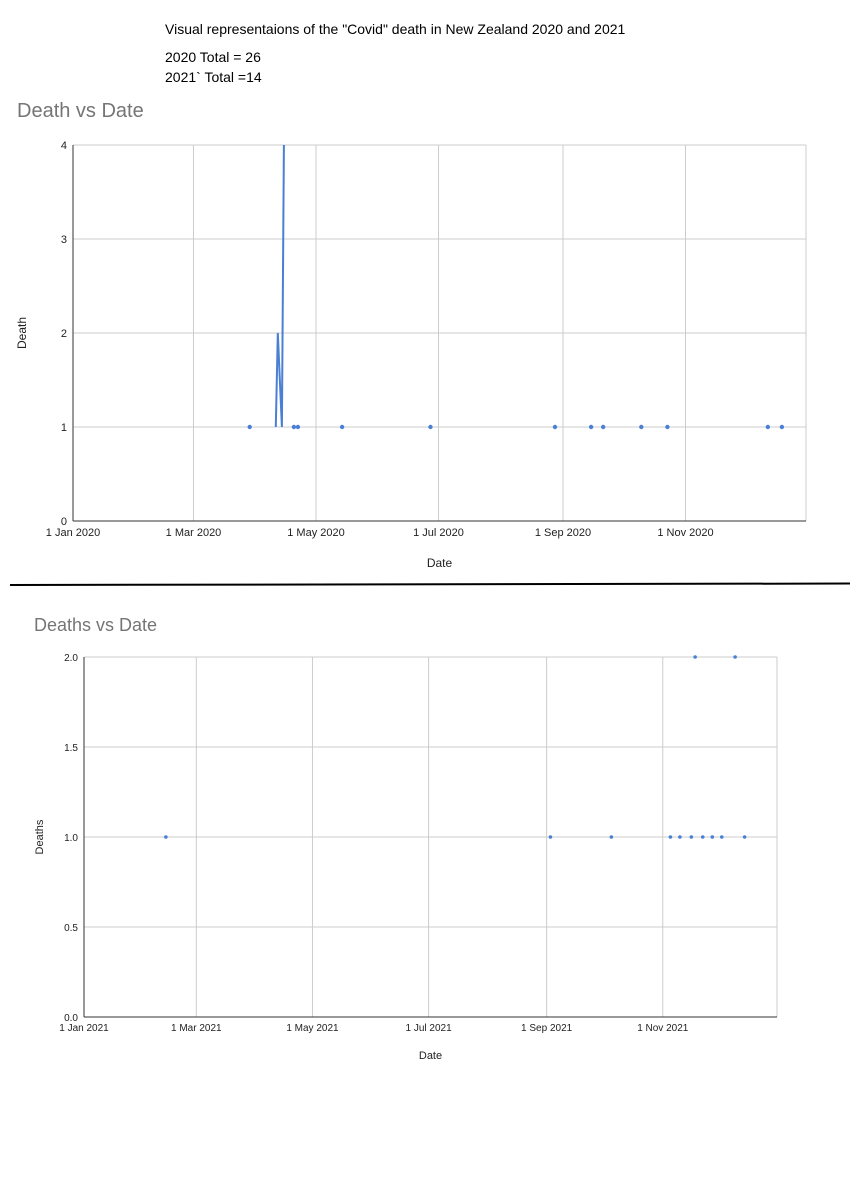 The image size is (855, 1200). Describe the element at coordinates (194, 533) in the screenshot. I see `x-tick-label: 1 Mar 2020` at that location.